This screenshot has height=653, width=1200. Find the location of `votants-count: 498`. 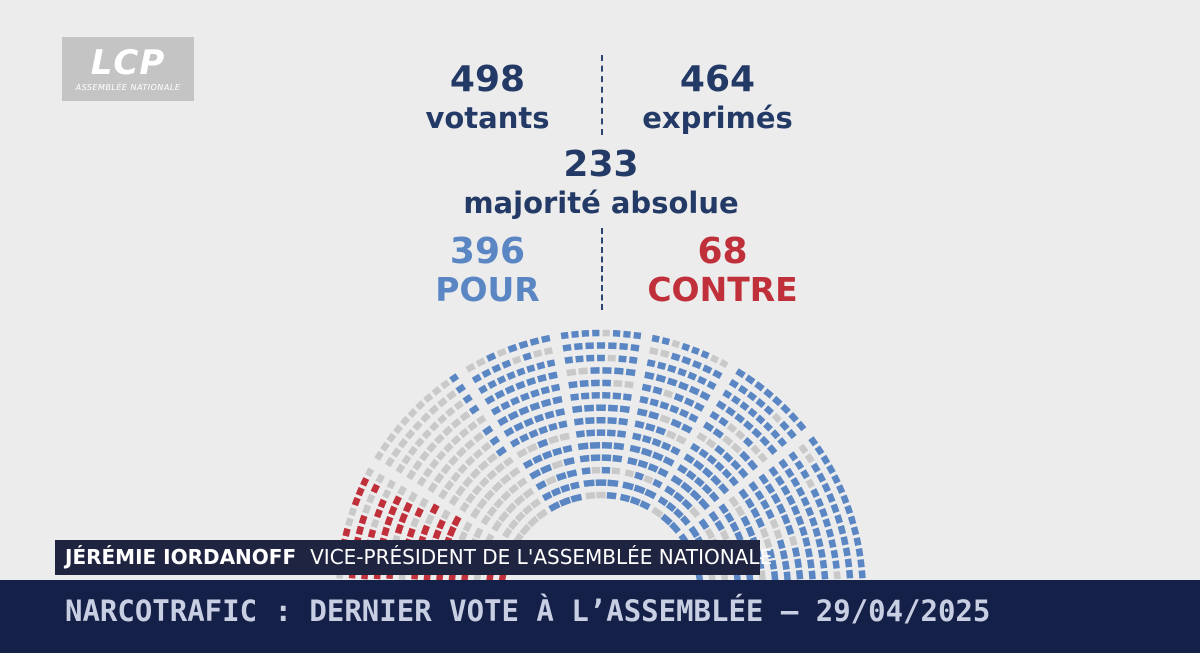

votants-count: 498 is located at coordinates (487, 79).